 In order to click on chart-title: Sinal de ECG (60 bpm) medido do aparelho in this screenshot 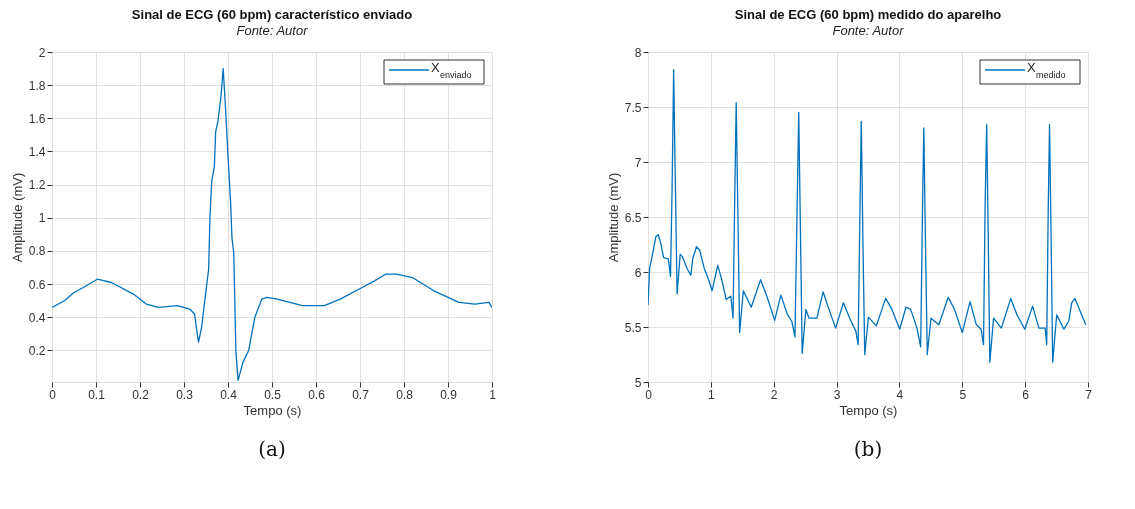, I will do `click(868, 14)`.